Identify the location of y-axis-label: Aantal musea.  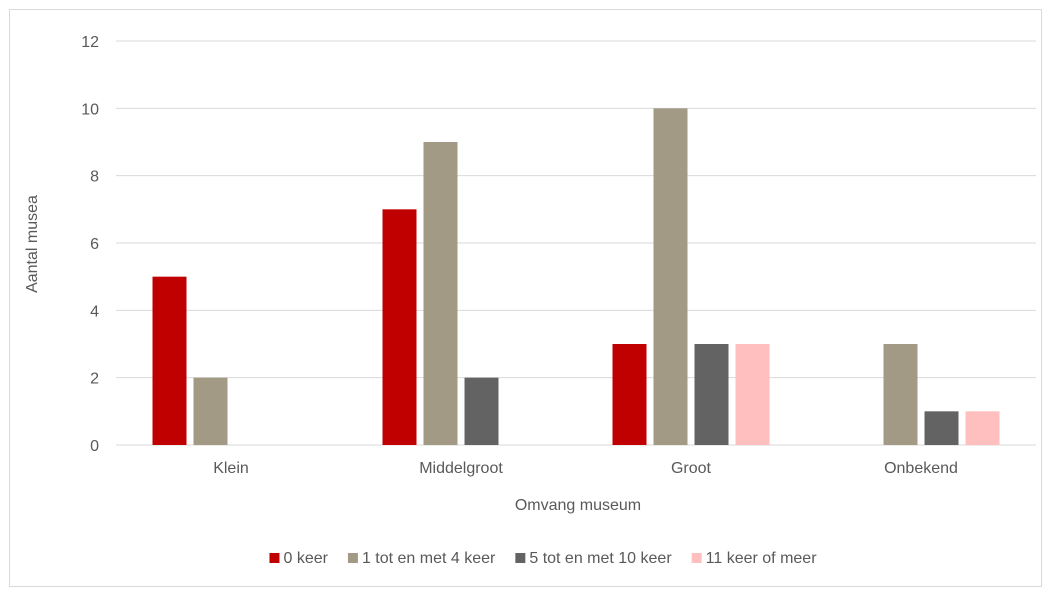
(32, 244).